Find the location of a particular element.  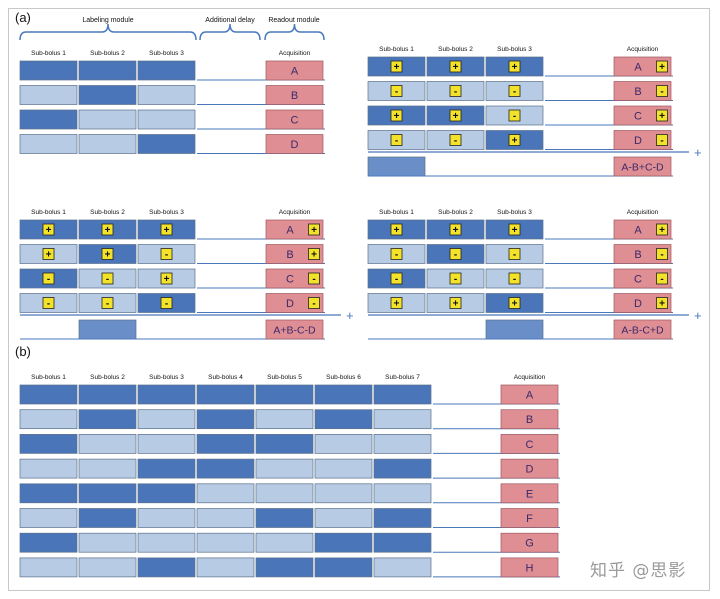

q2-plus-sign: + is located at coordinates (698, 152).